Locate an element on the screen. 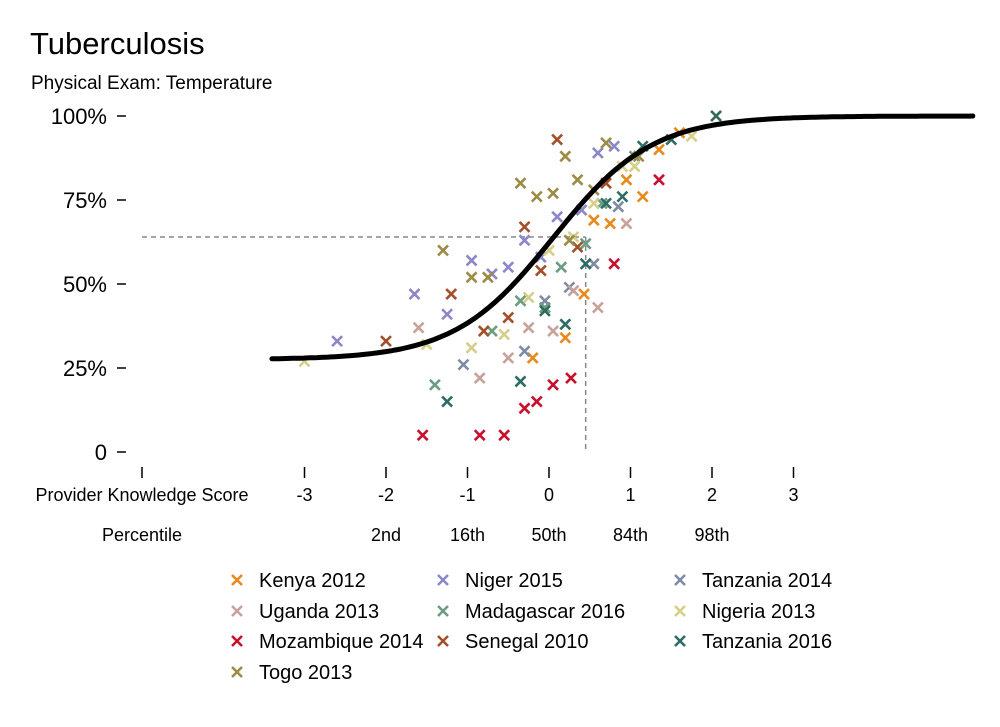 The width and height of the screenshot is (1000, 727). x-tick-label: -2 is located at coordinates (386, 495).